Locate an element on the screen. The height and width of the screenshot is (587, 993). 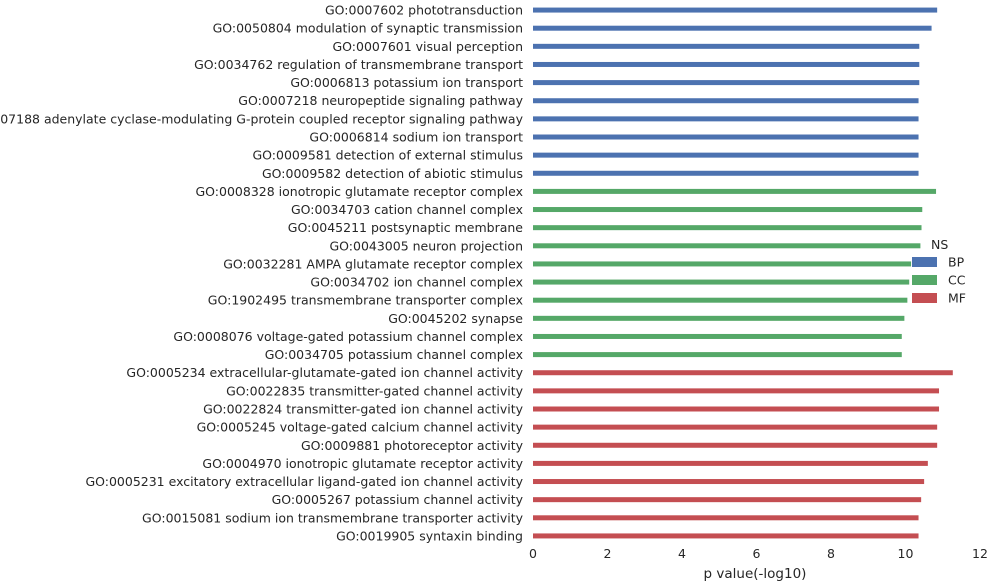
category-label-8: GO:0006814 sodium ion transport is located at coordinates (416, 137).